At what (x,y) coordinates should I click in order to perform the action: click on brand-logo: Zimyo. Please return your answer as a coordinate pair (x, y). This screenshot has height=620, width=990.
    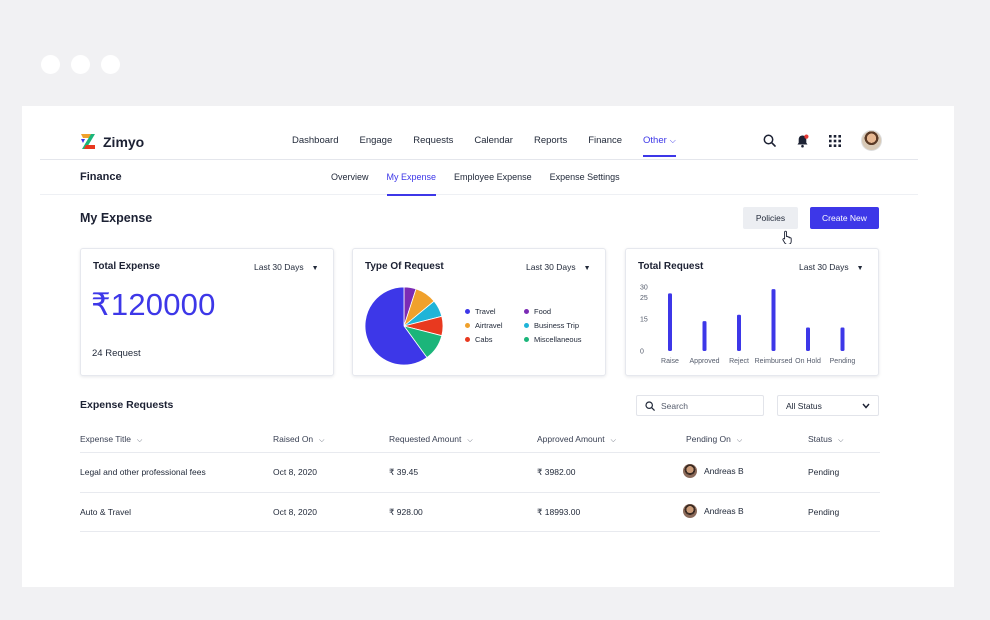
    Looking at the image, I should click on (112, 141).